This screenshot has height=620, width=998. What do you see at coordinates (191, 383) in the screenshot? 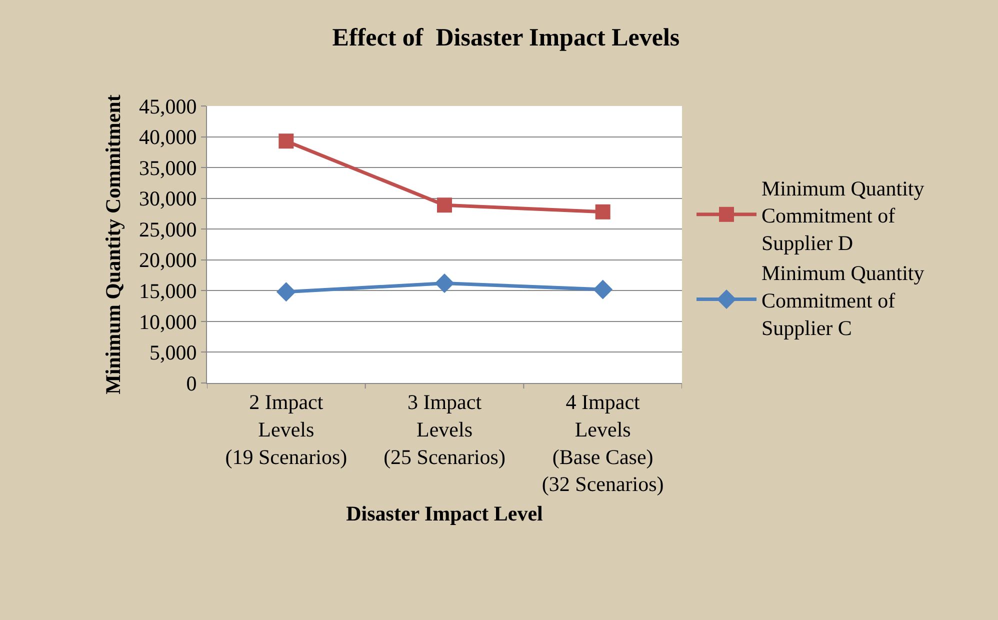
I see `y-tick-label: 0` at bounding box center [191, 383].